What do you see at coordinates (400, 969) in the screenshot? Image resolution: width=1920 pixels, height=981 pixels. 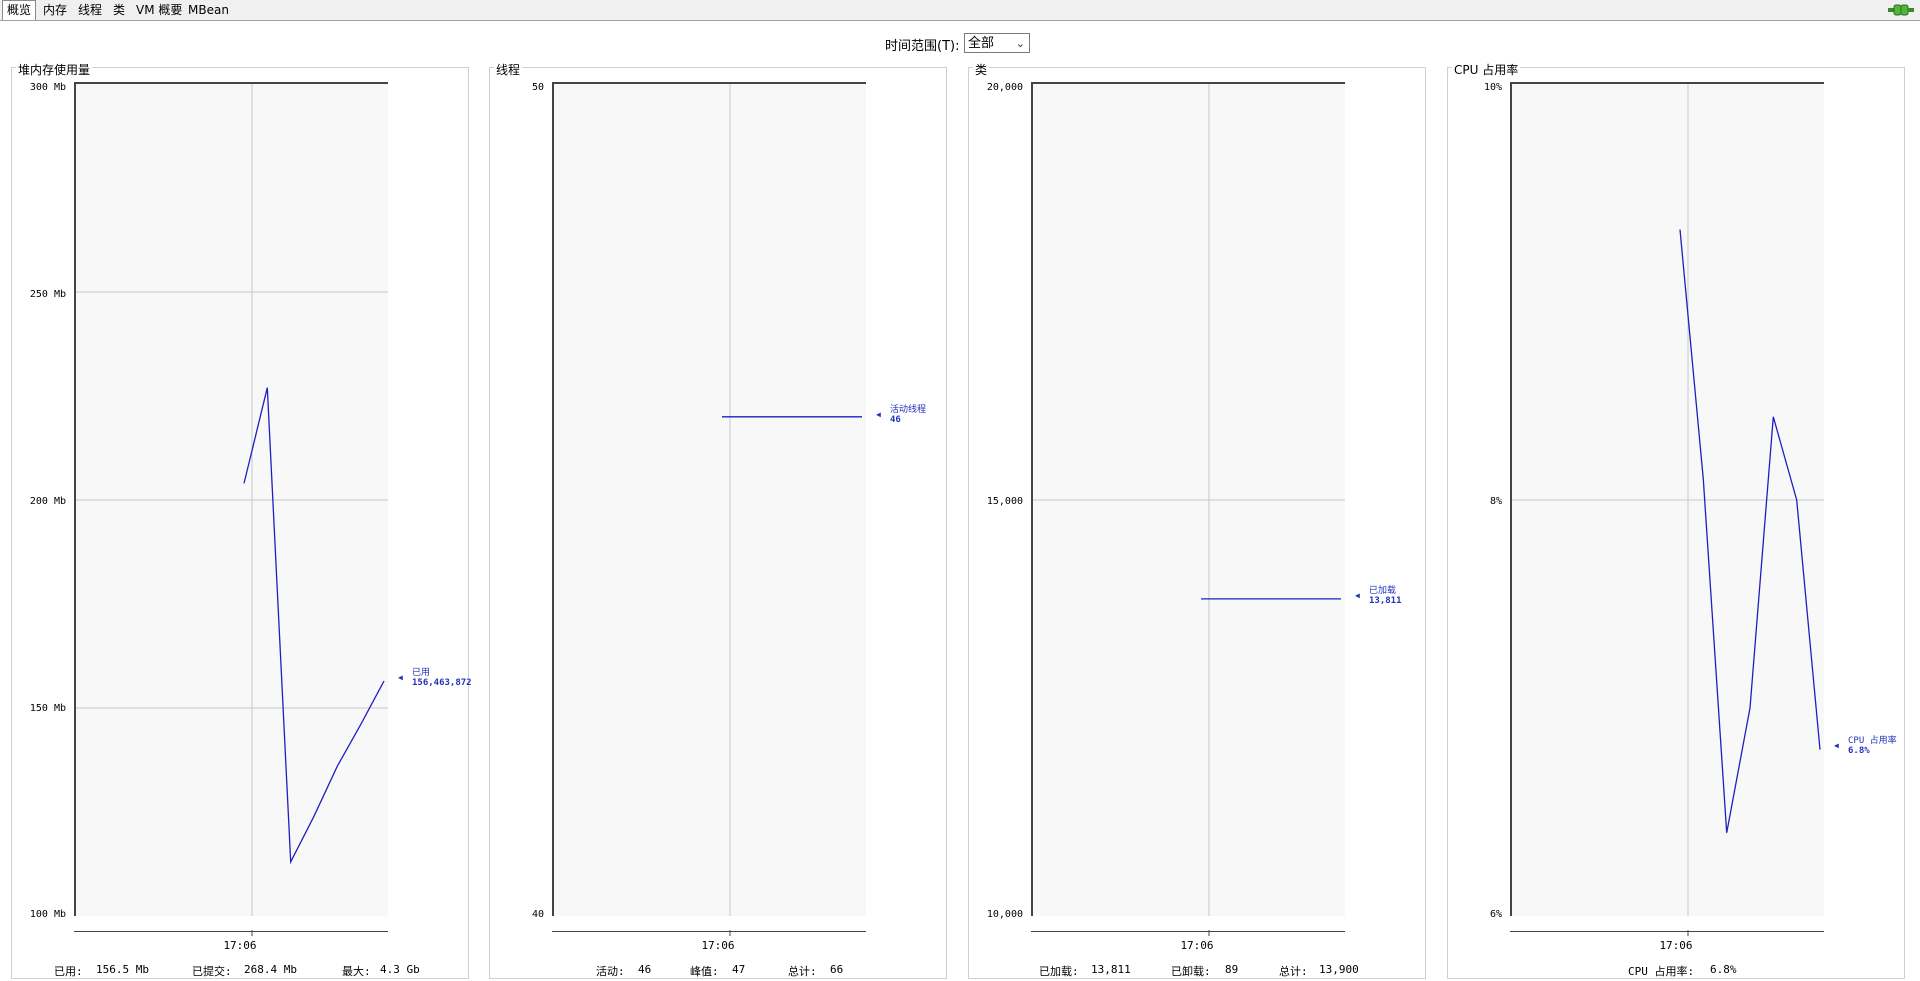 I see `max-value: 4.3 Gb` at bounding box center [400, 969].